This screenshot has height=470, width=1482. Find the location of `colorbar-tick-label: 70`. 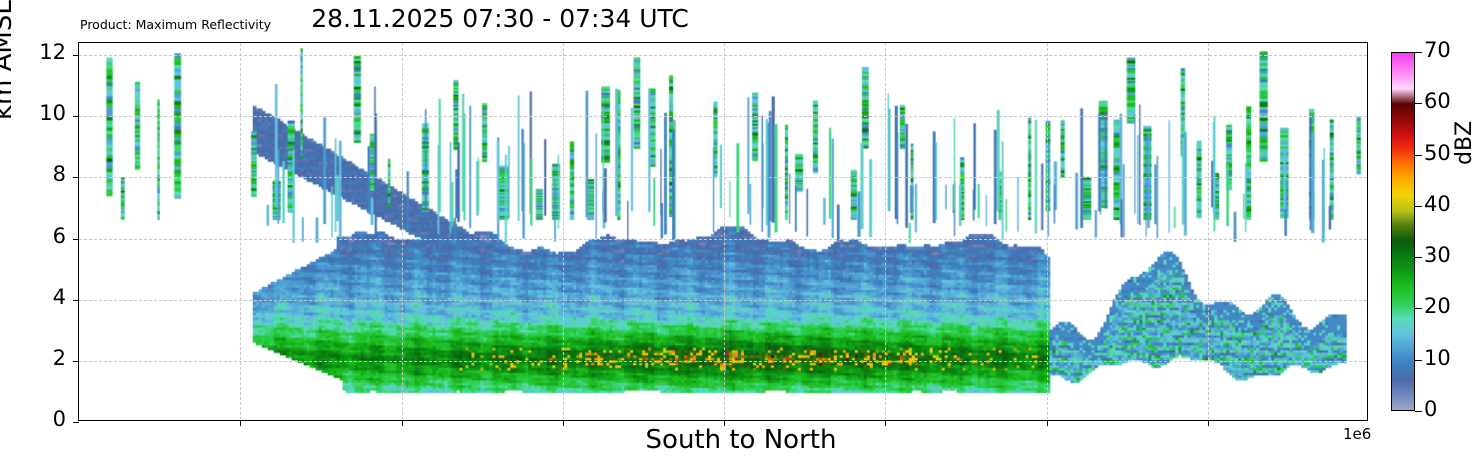

colorbar-tick-label: 70 is located at coordinates (1437, 50).